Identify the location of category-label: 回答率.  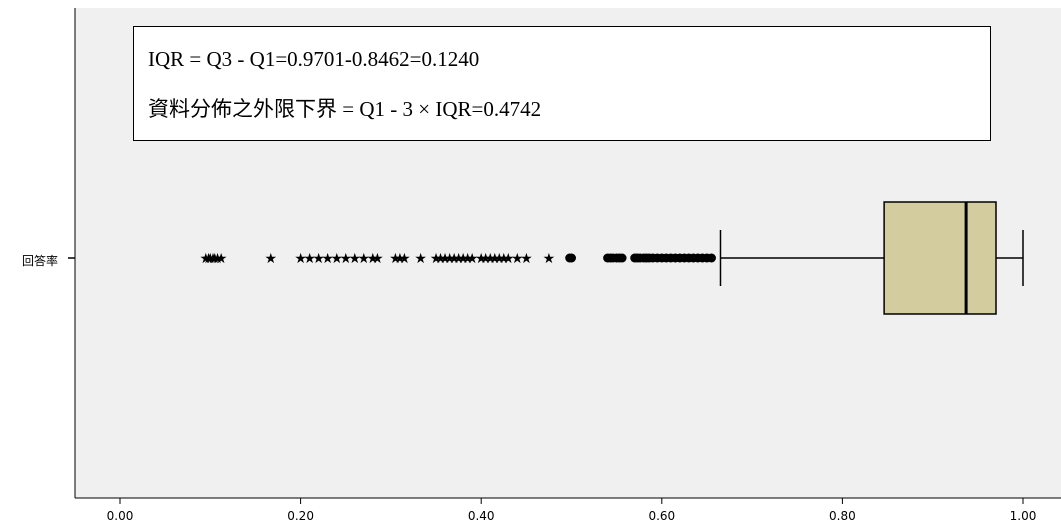
(40, 261).